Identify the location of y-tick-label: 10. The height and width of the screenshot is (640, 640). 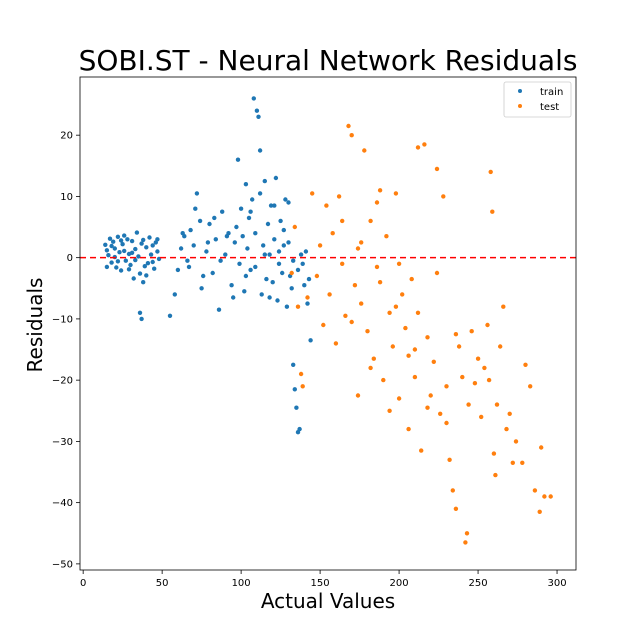
(66, 197).